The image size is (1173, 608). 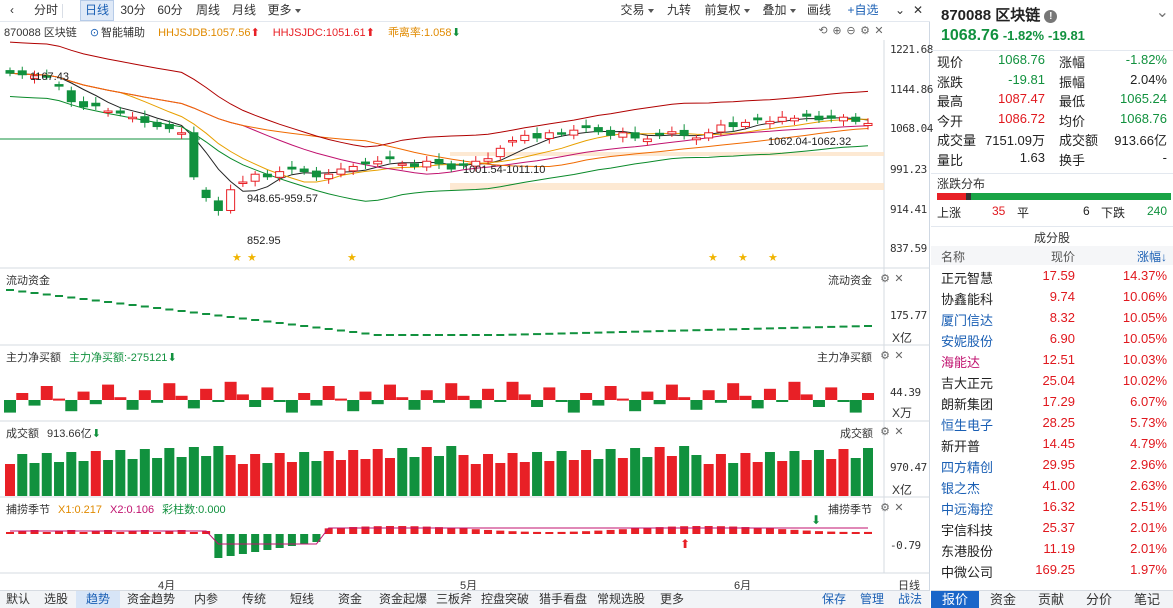 I want to click on strategy-tab: 选股, so click(x=55, y=599).